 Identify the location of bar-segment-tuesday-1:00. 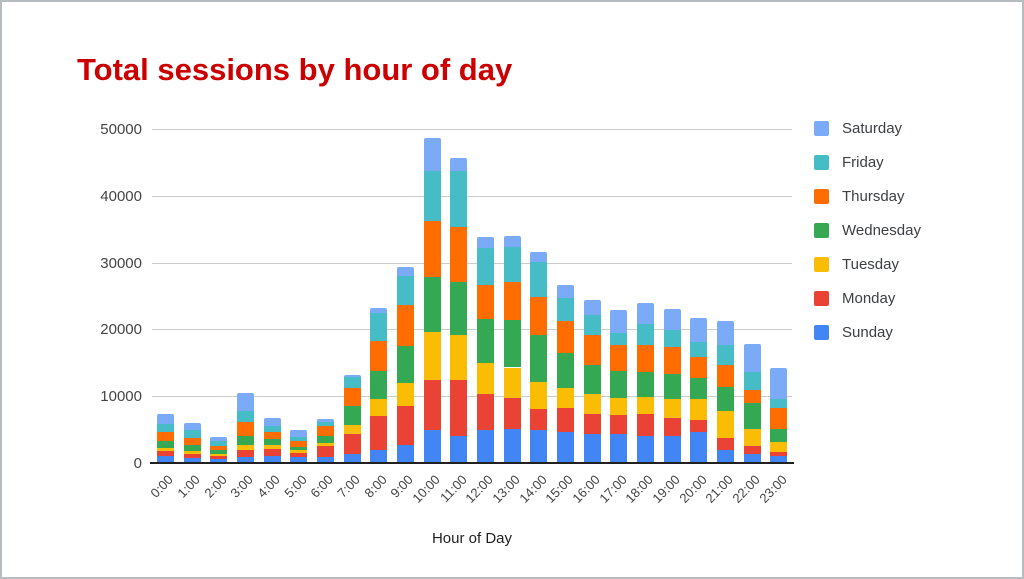
(192, 452).